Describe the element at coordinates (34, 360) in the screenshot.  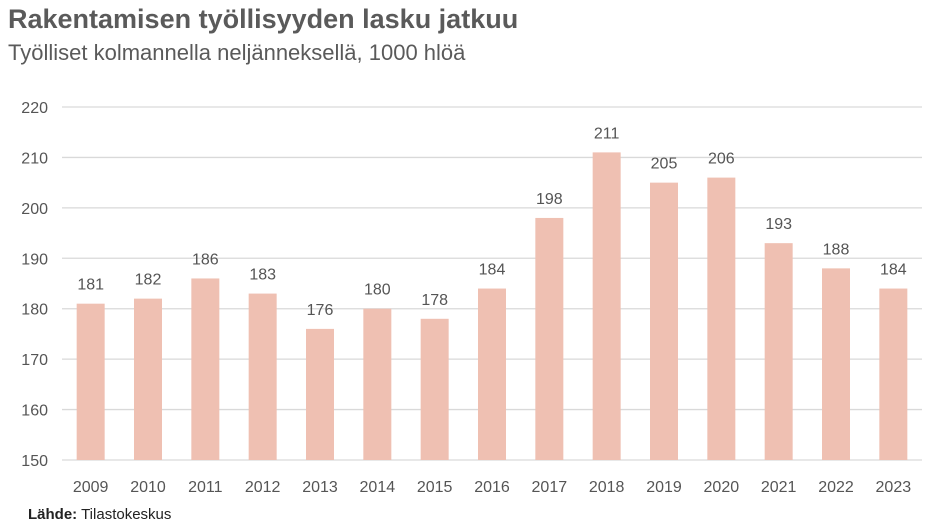
I see `y-tick-label: 170` at that location.